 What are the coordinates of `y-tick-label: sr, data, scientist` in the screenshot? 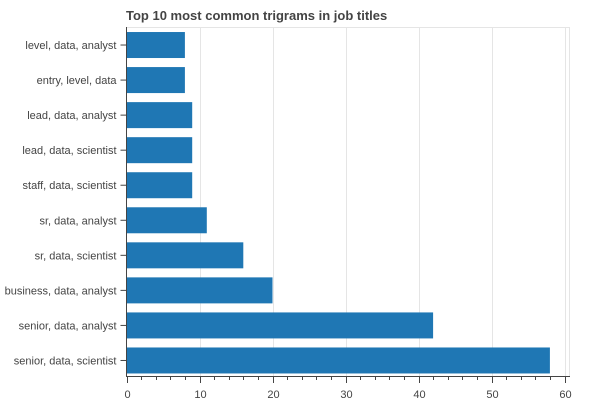 It's located at (76, 256).